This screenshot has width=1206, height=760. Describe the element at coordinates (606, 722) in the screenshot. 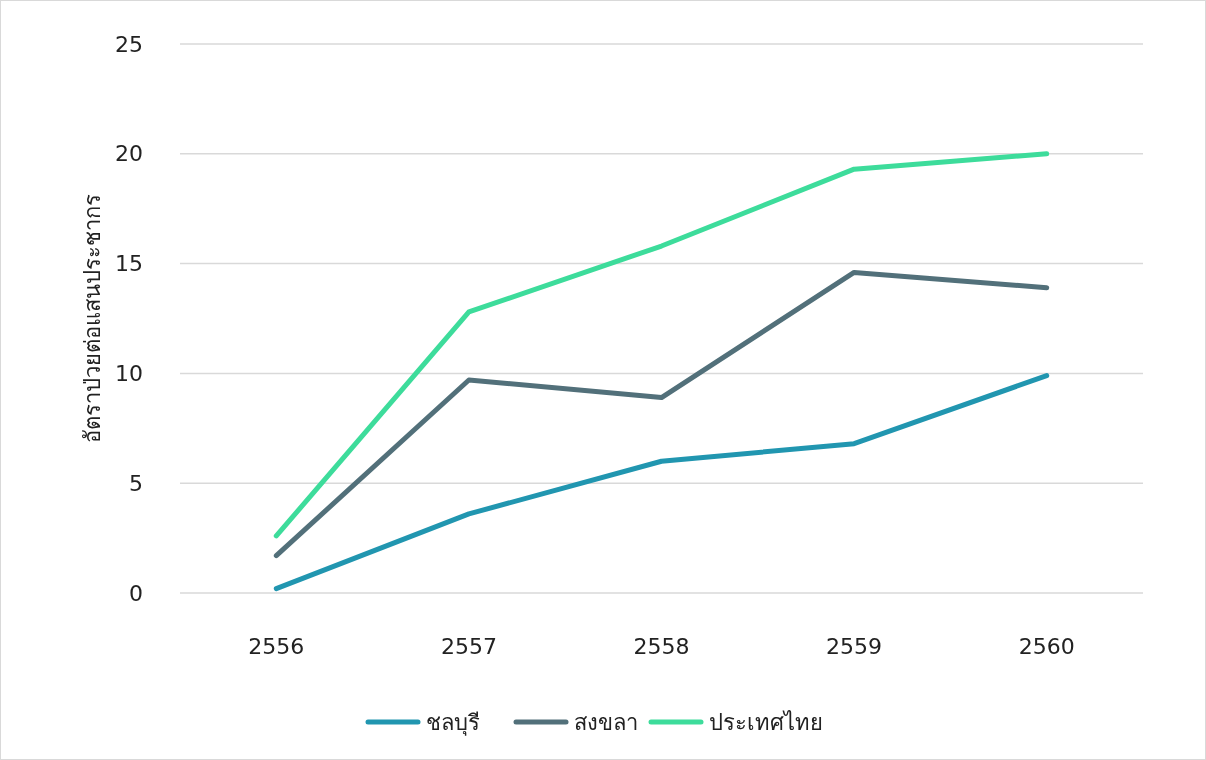

I see `legend-label: สงขลา` at that location.